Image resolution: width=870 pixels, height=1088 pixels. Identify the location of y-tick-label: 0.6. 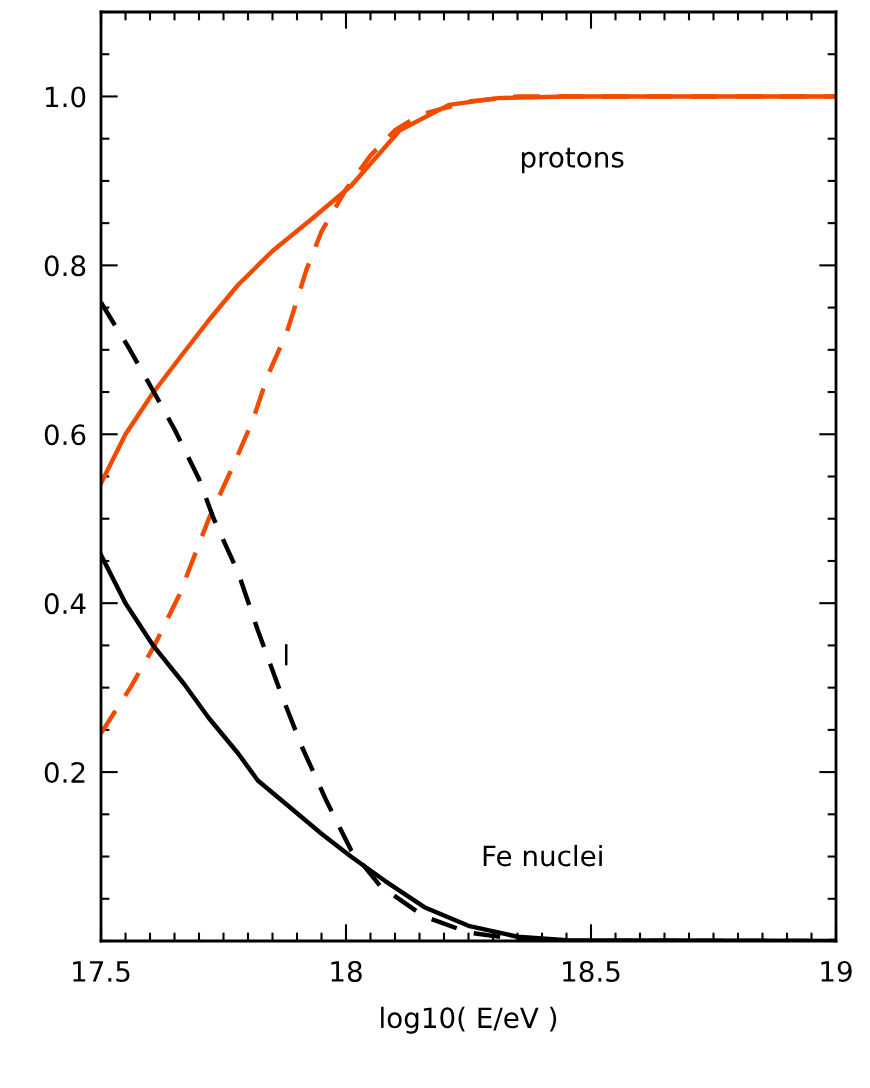
(65, 435).